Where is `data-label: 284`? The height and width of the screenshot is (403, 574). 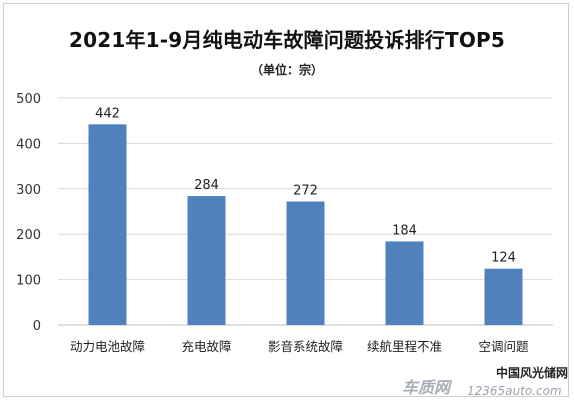 data-label: 284 is located at coordinates (206, 185).